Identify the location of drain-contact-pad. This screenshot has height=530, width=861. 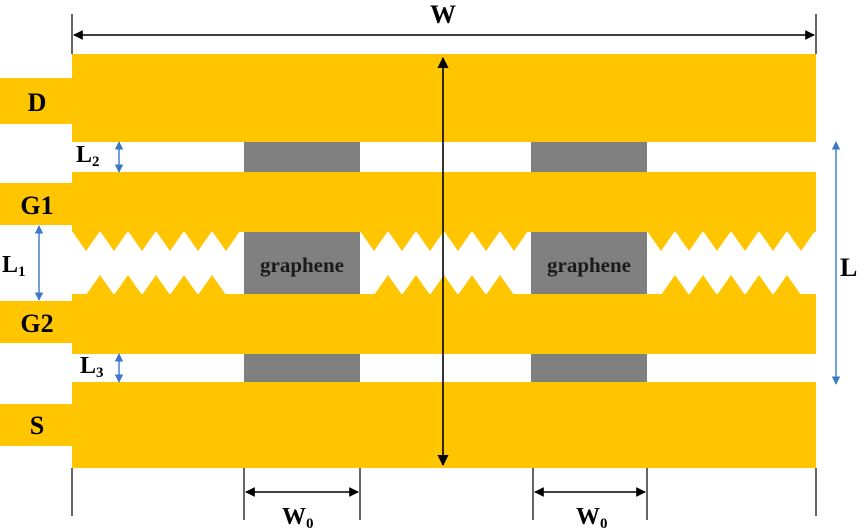
(37, 101).